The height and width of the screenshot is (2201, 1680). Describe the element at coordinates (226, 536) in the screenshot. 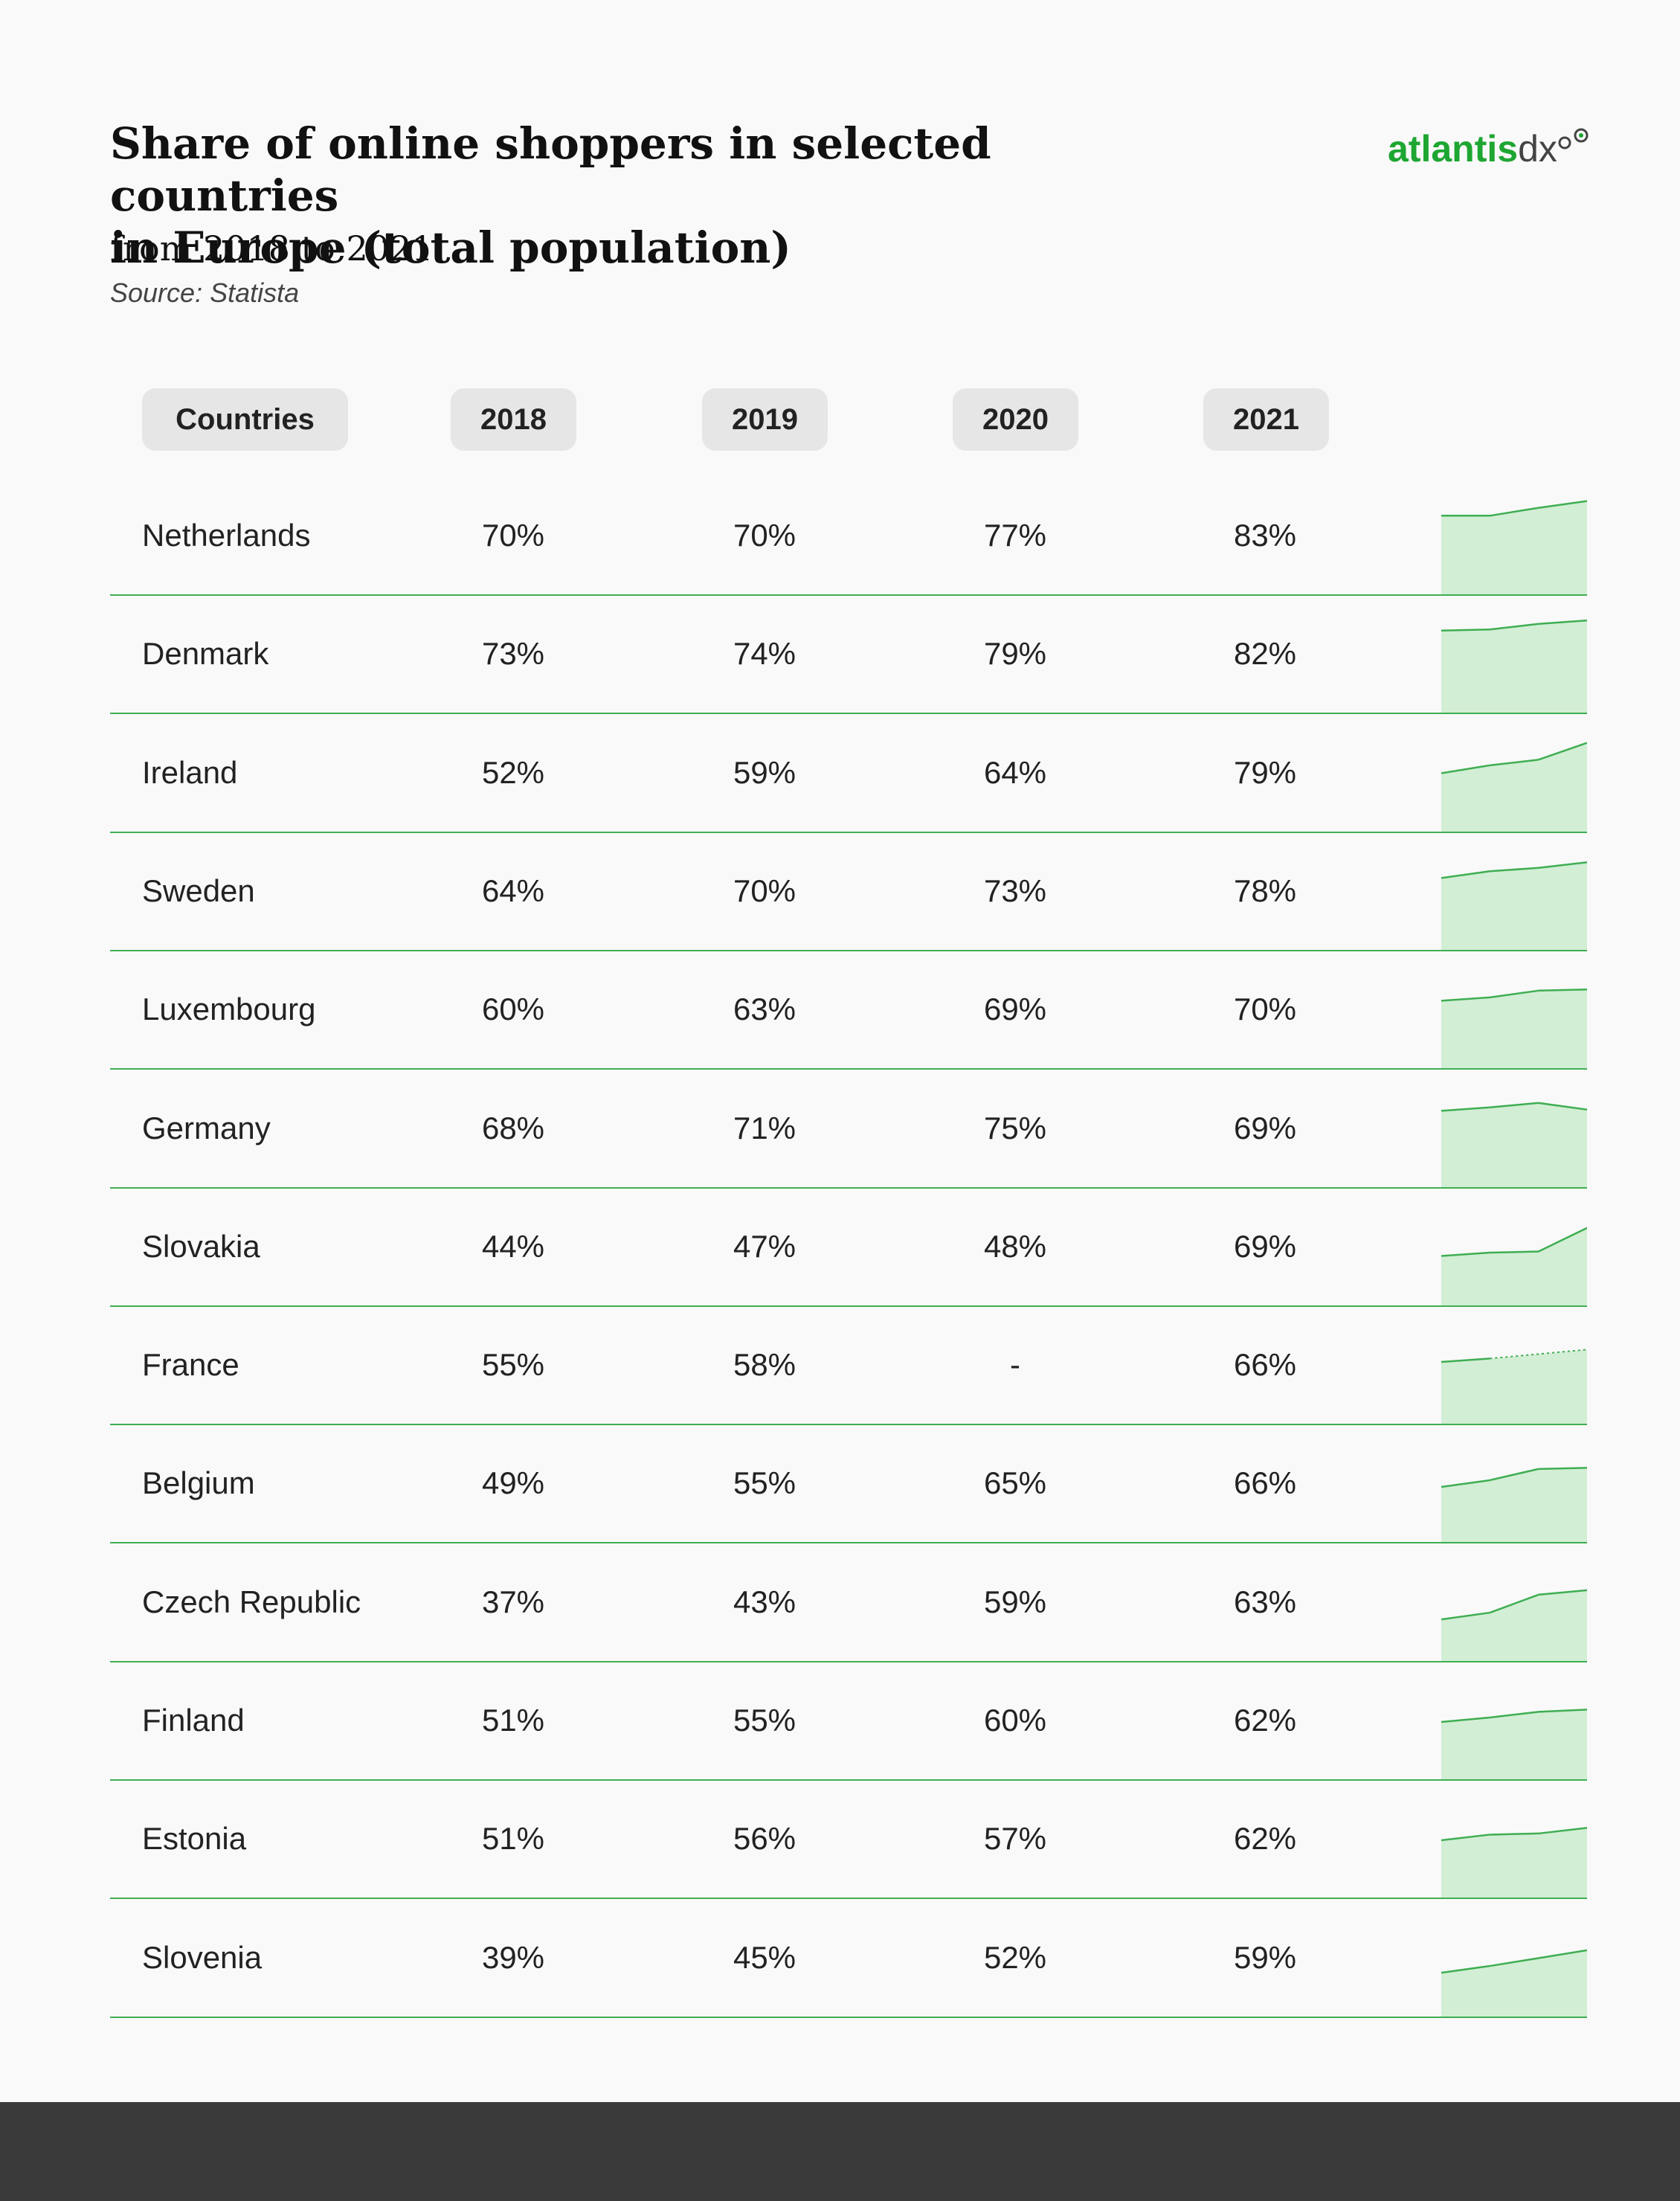

I see `country-cell: Netherlands` at that location.